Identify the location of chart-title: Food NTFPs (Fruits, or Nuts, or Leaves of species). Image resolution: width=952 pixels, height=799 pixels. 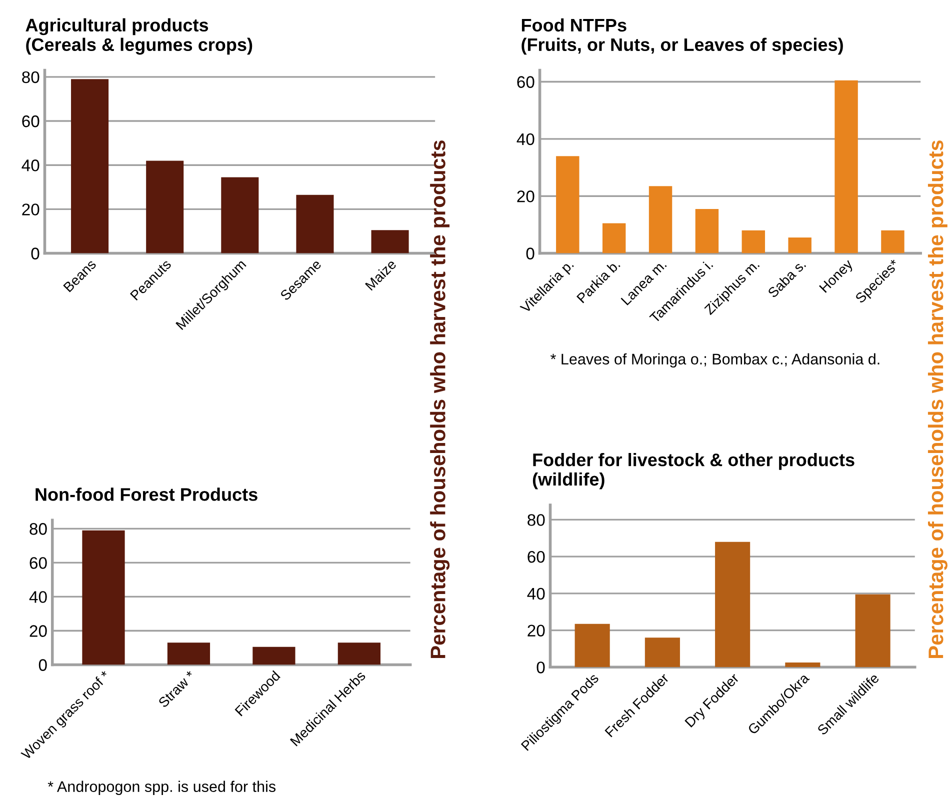
(682, 36).